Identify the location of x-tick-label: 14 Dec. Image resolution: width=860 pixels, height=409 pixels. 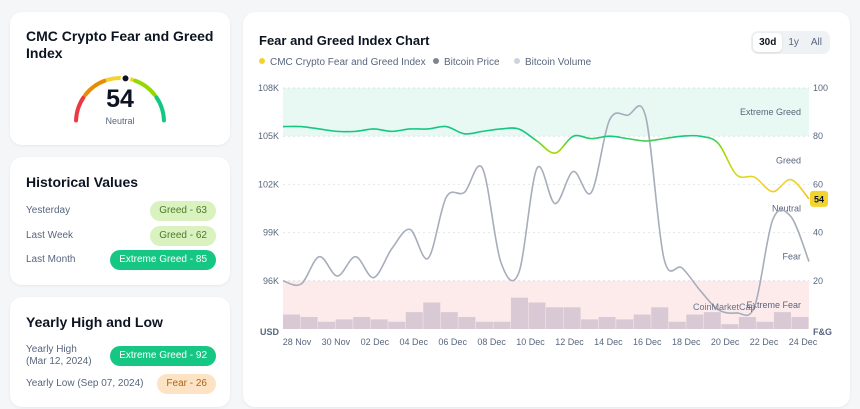
(608, 342).